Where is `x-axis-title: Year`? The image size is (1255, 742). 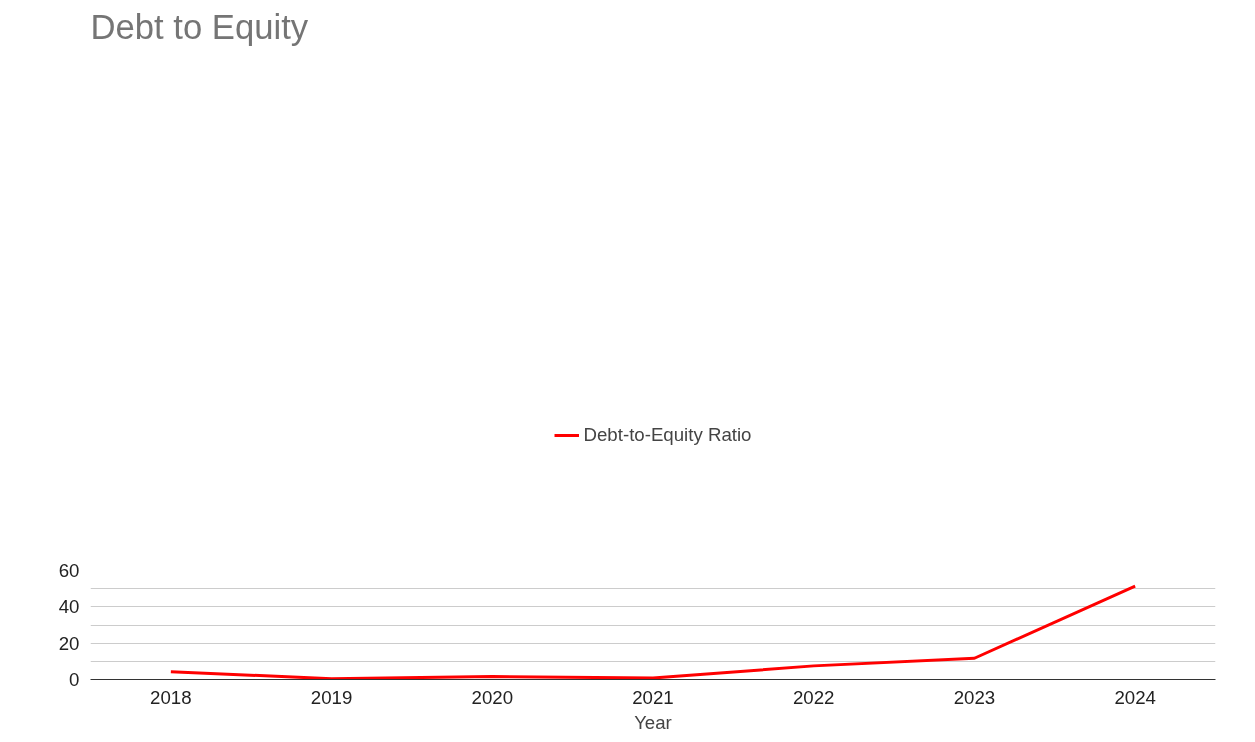
x-axis-title: Year is located at coordinates (653, 722).